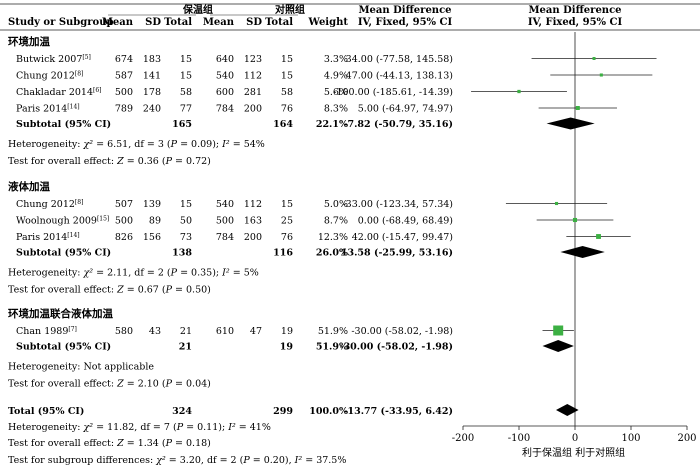 The width and height of the screenshot is (700, 469). What do you see at coordinates (124, 331) in the screenshot?
I see `subgroup-3-study-1-exp-mean: 580` at bounding box center [124, 331].